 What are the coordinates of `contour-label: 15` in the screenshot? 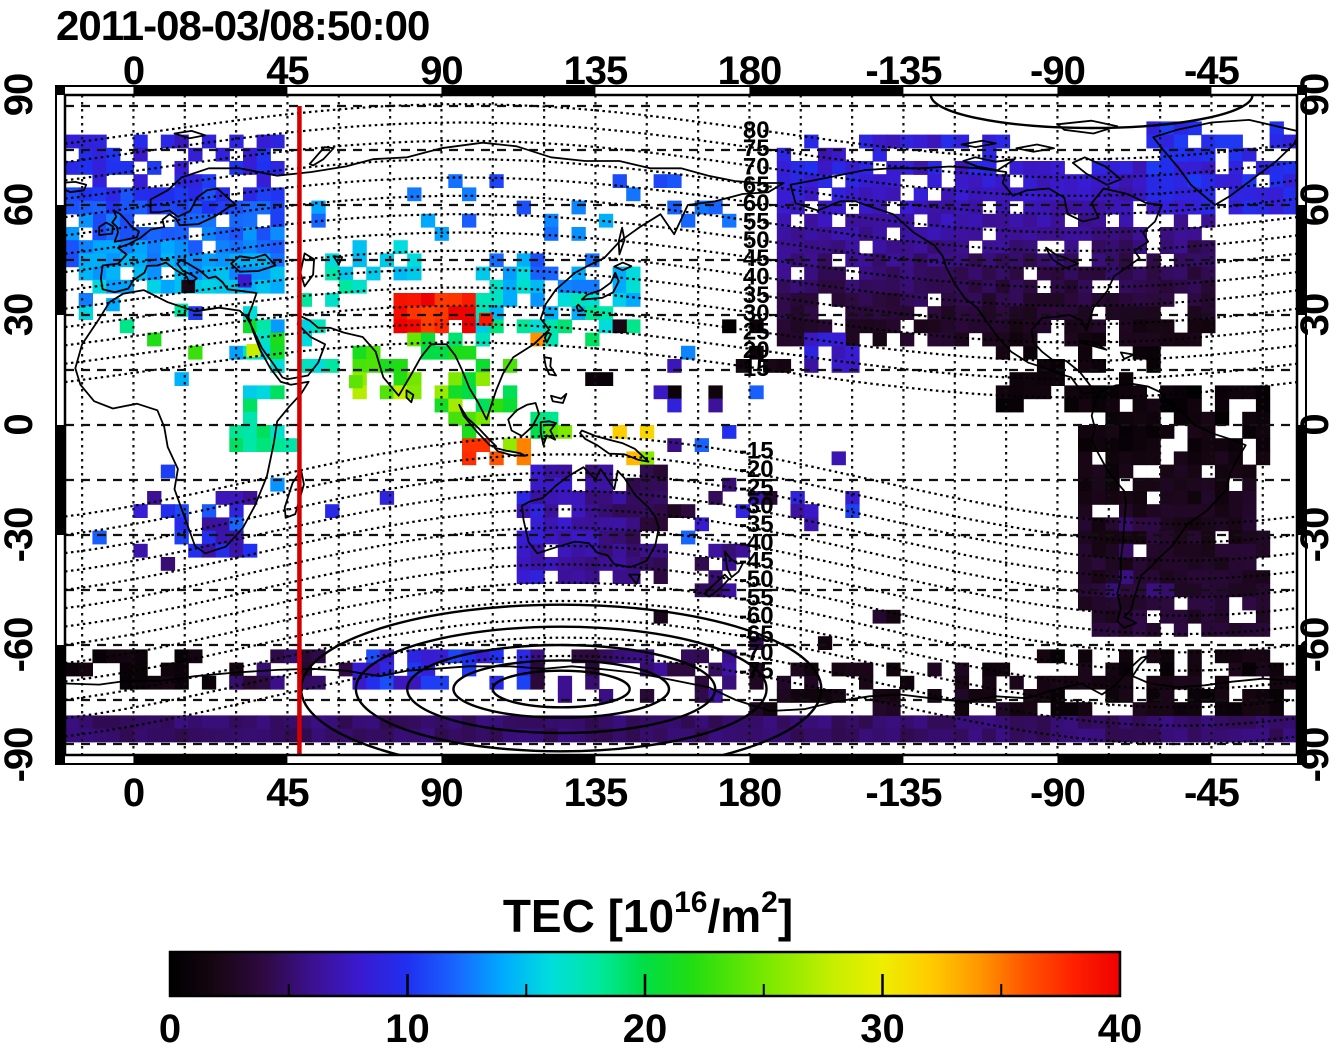 It's located at (756, 368).